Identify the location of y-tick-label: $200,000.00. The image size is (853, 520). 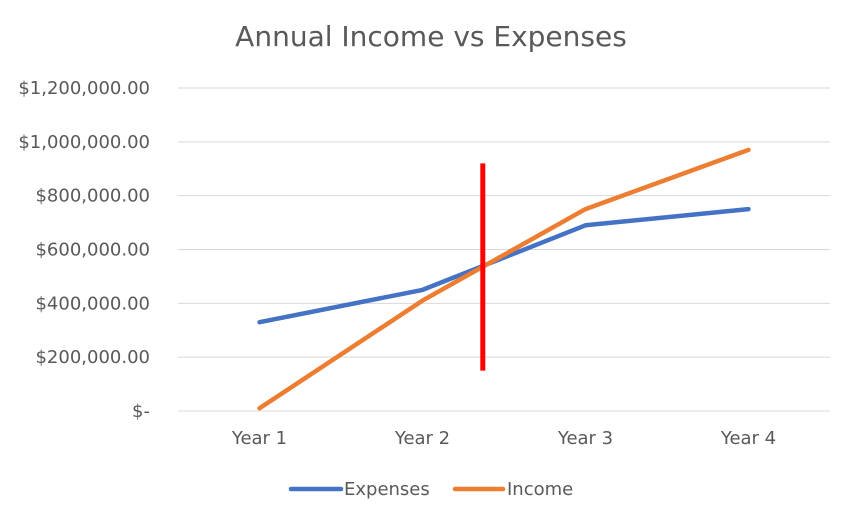
(92, 357).